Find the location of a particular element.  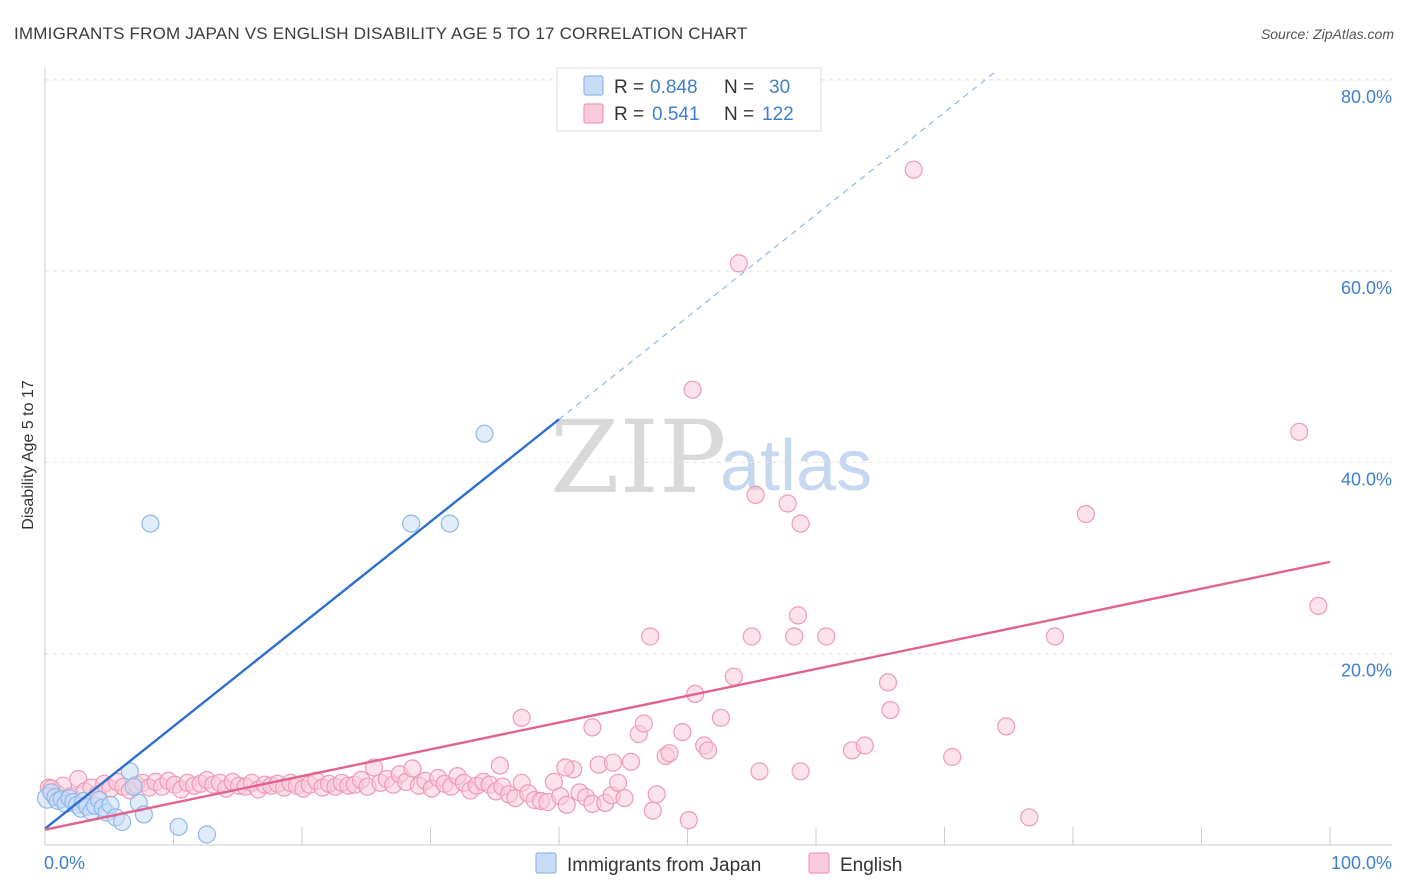

legend-n-value-japan: 30 is located at coordinates (779, 87).